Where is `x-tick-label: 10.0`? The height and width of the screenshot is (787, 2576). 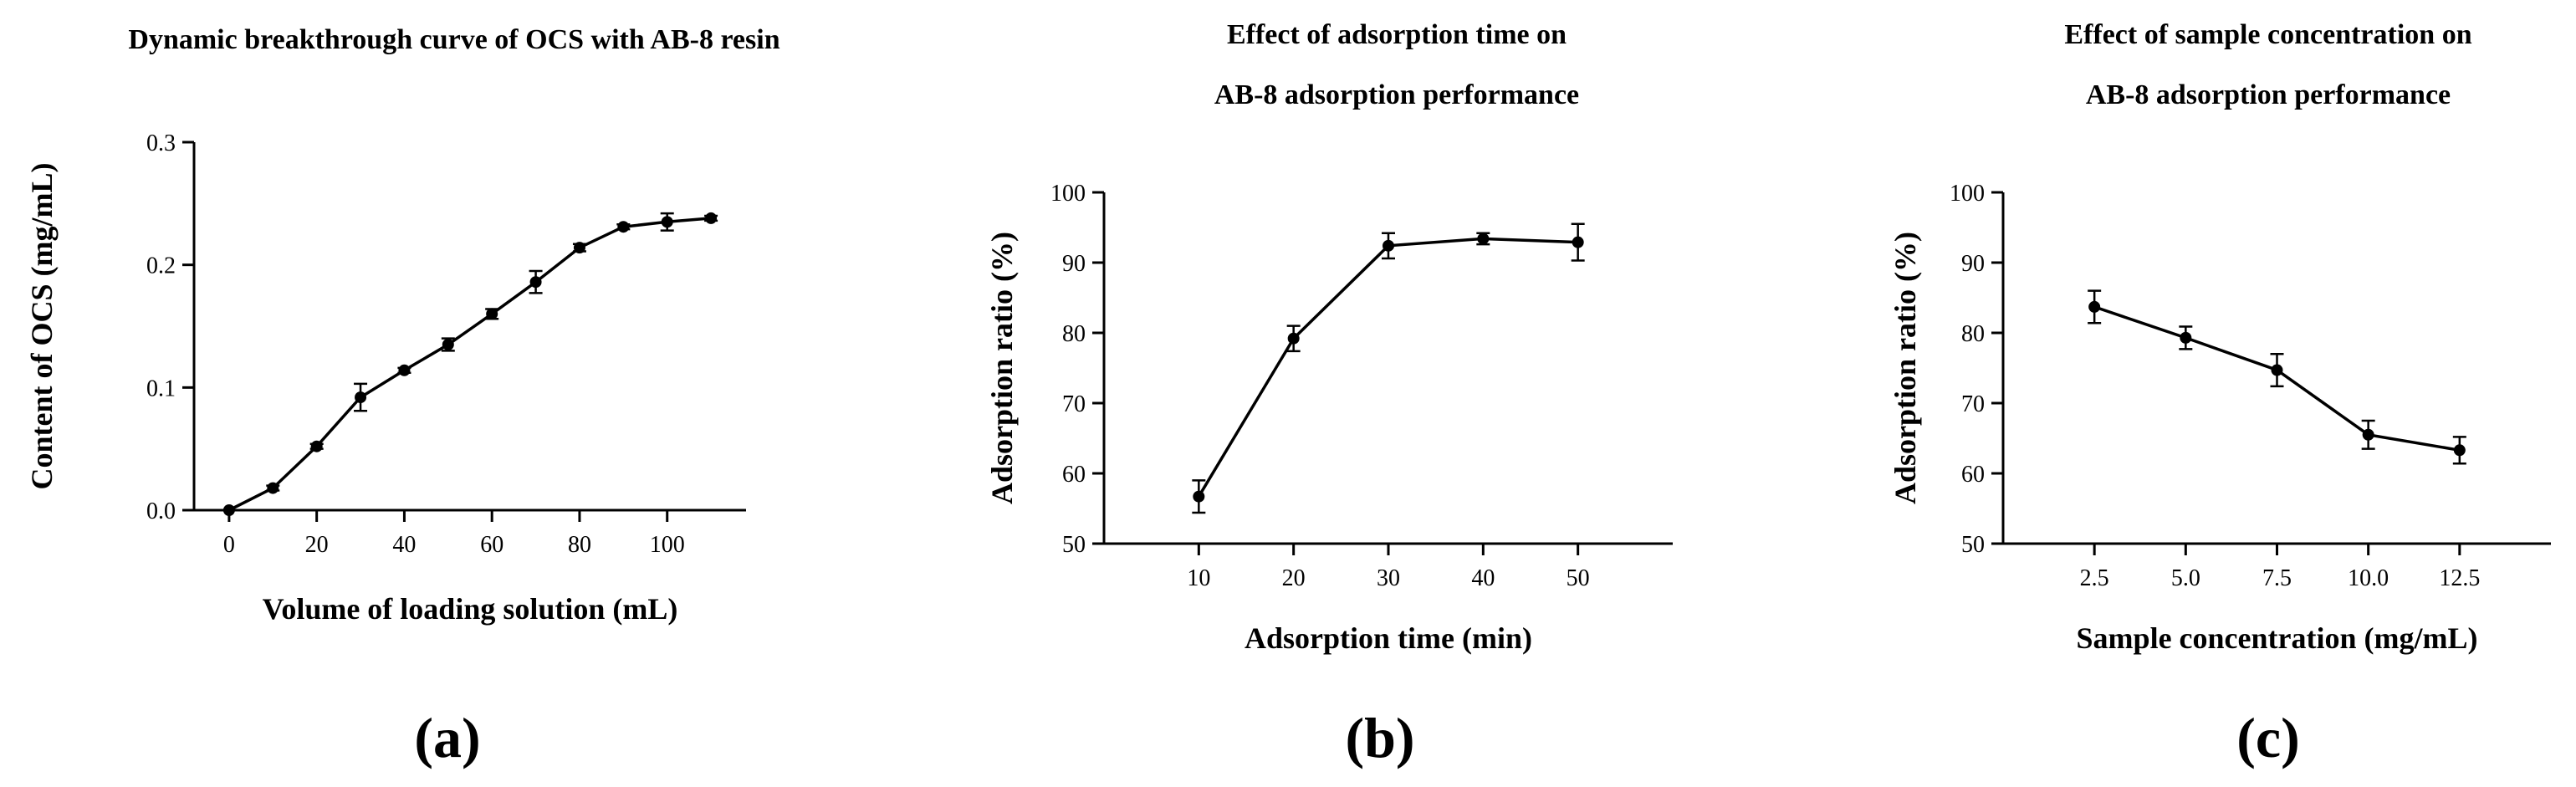
x-tick-label: 10.0 is located at coordinates (2368, 578).